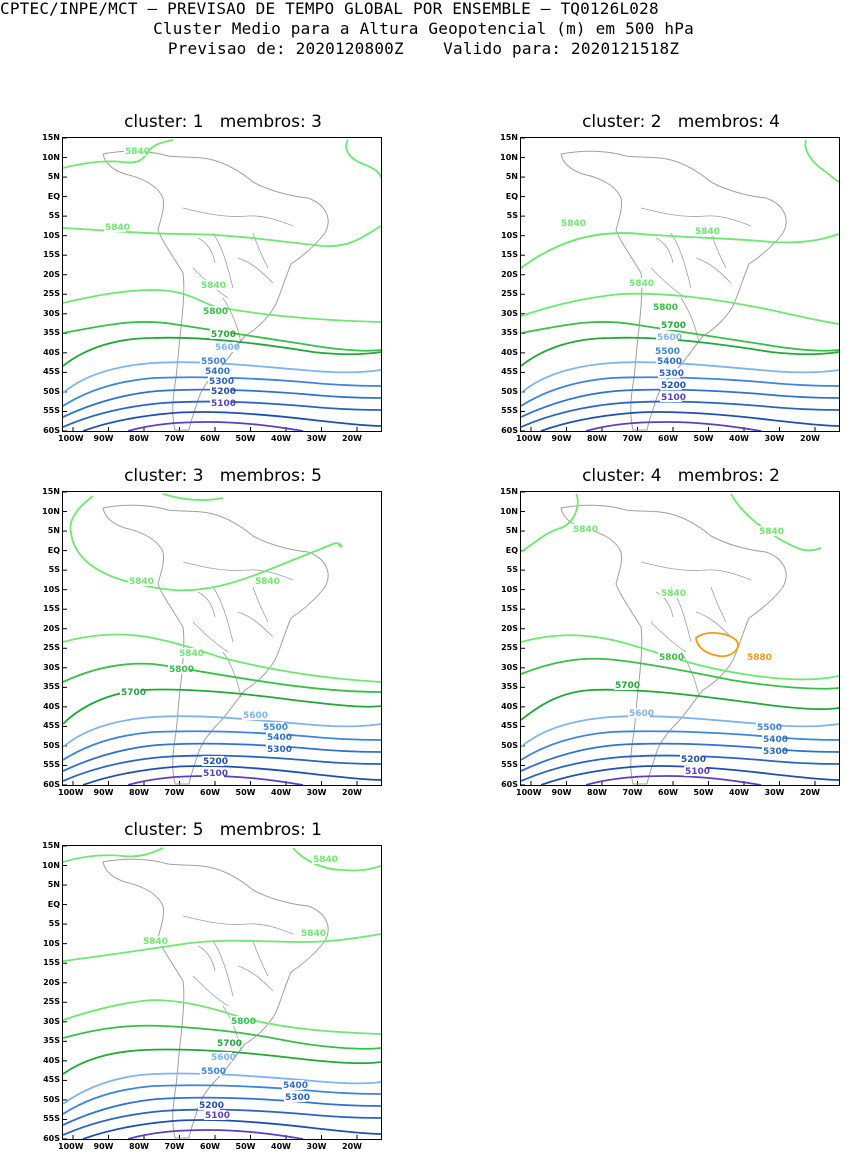  I want to click on lon-tick-label: 20W, so click(810, 792).